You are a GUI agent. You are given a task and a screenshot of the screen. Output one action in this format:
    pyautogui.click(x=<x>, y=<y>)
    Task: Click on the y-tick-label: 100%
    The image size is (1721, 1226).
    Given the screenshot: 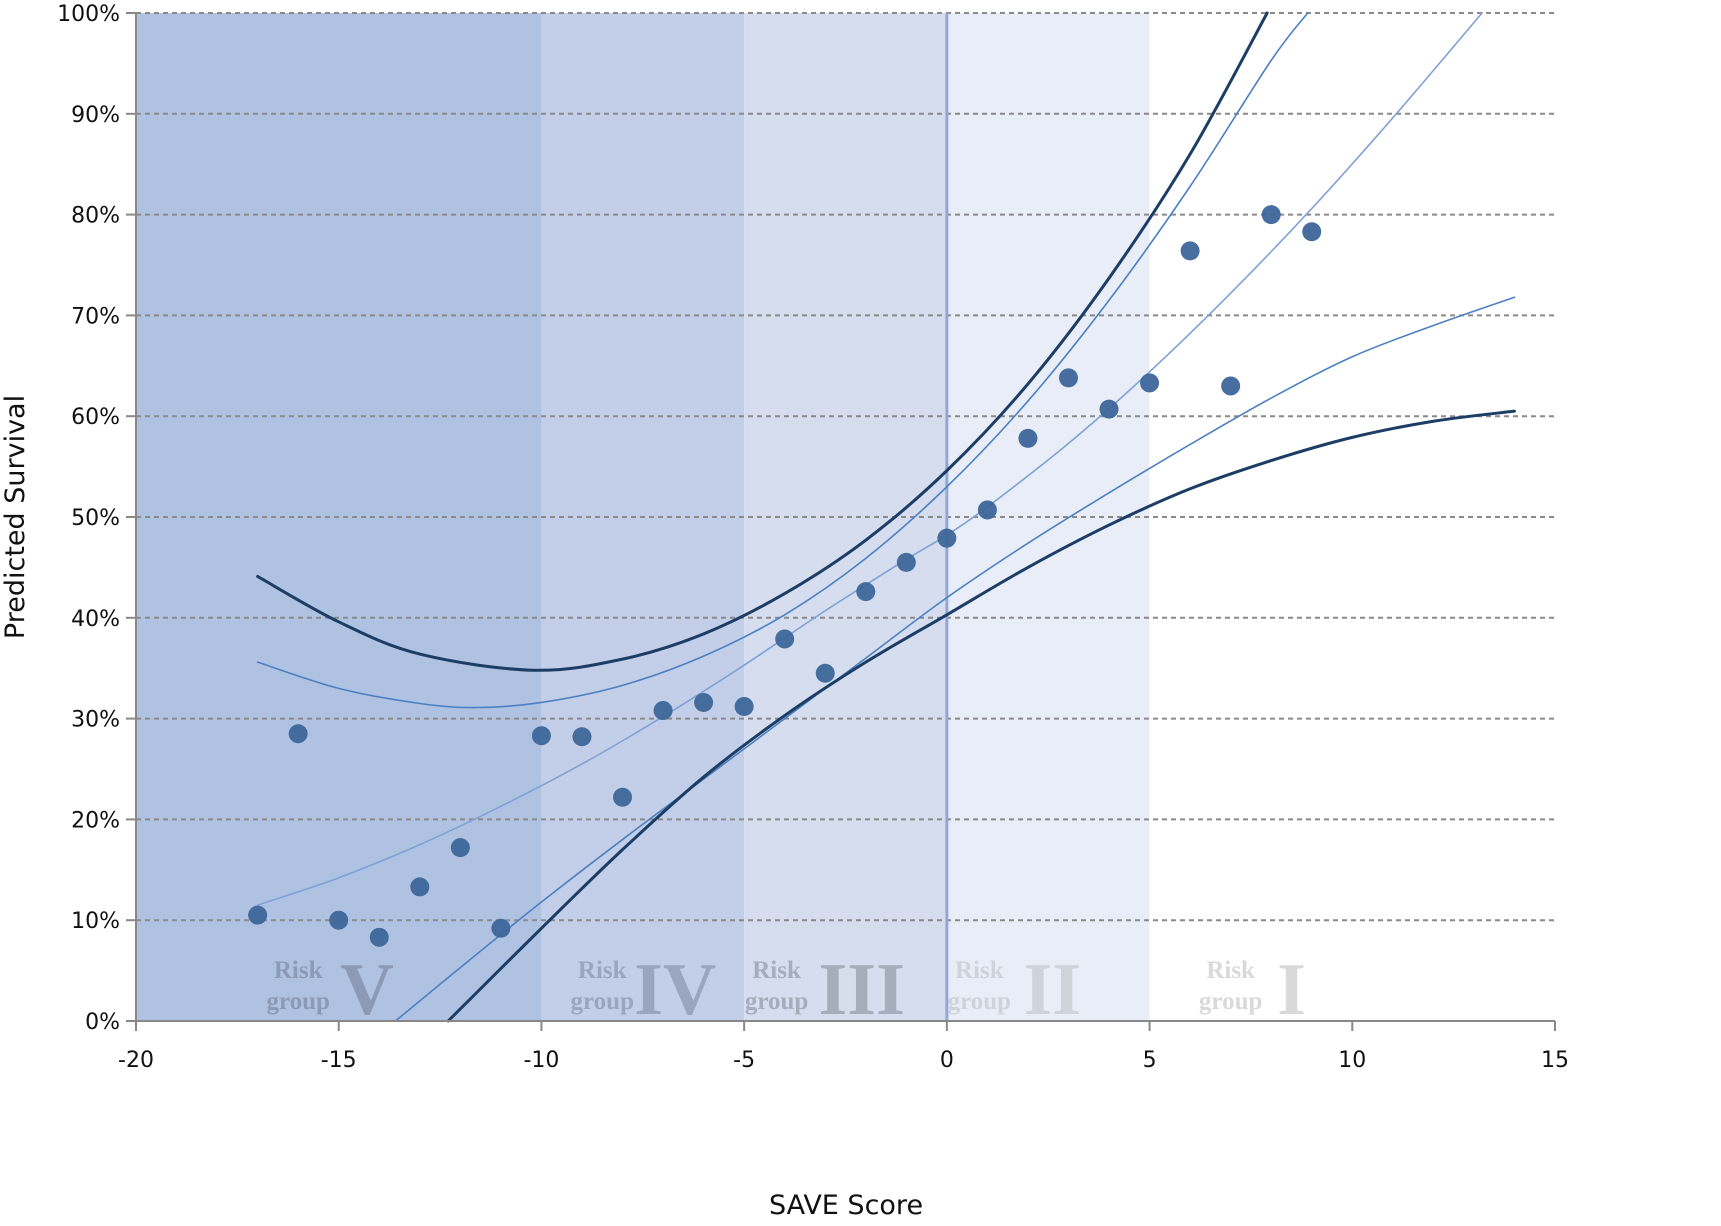 What is the action you would take?
    pyautogui.click(x=88, y=14)
    